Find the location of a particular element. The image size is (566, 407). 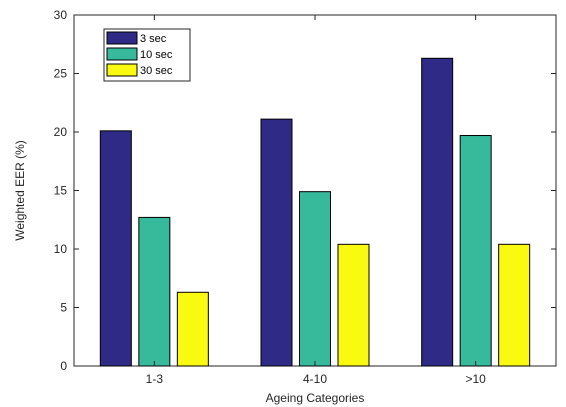

y-tick-label: 15 is located at coordinates (61, 191).